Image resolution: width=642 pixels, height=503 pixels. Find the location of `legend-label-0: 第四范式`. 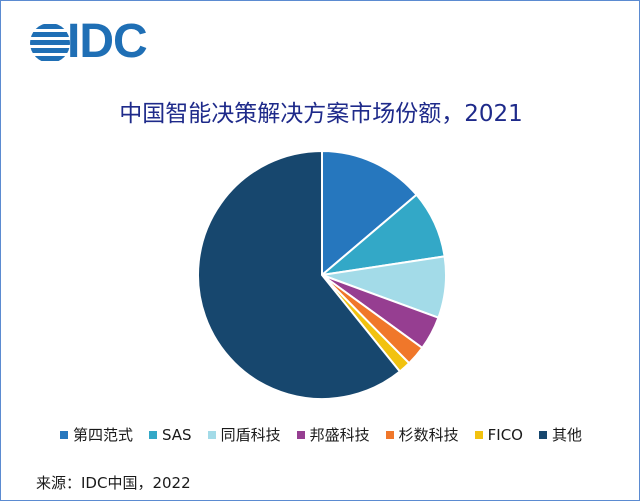

legend-label-0: 第四范式 is located at coordinates (102, 435).